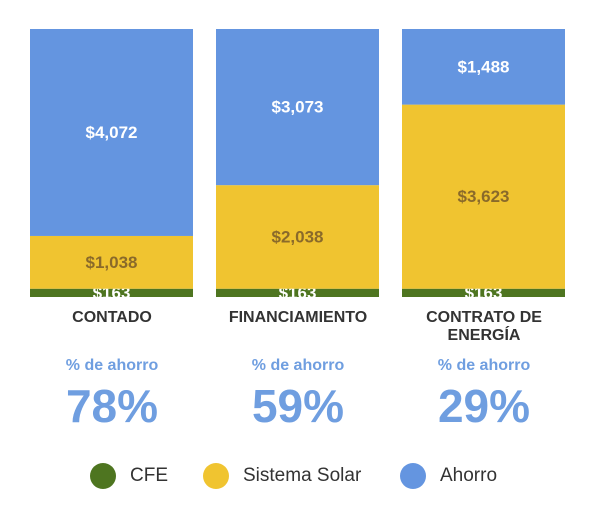  I want to click on legend-swatch-ahorro, so click(413, 476).